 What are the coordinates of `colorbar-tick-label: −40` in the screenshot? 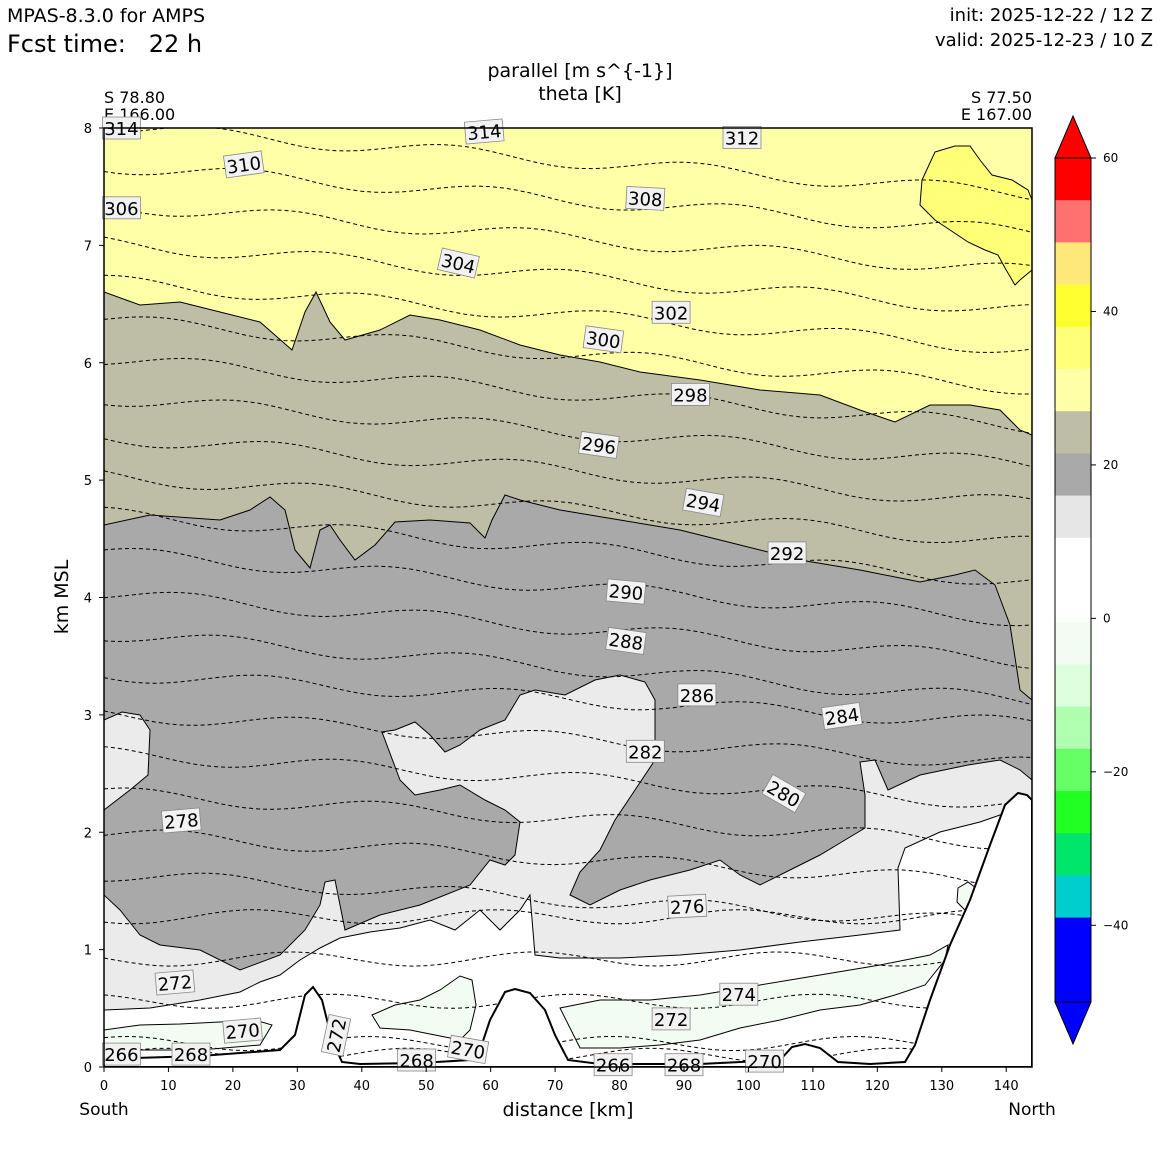 It's located at (1115, 925).